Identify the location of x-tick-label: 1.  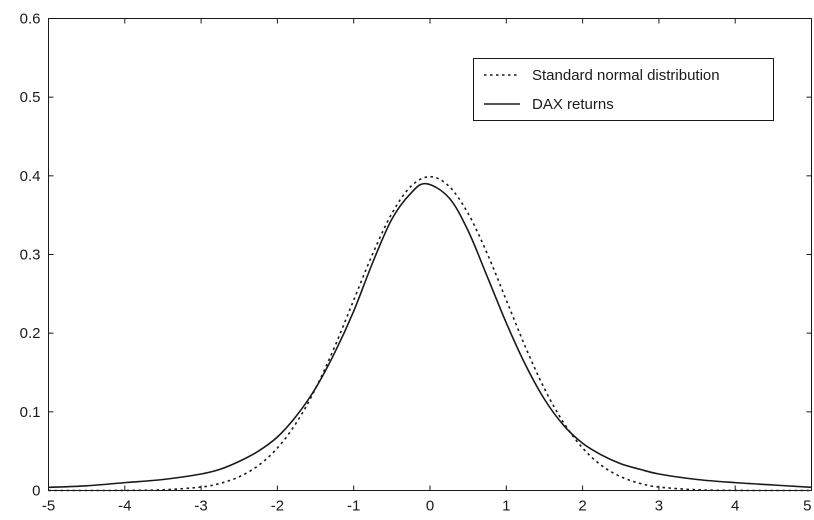
(506, 506).